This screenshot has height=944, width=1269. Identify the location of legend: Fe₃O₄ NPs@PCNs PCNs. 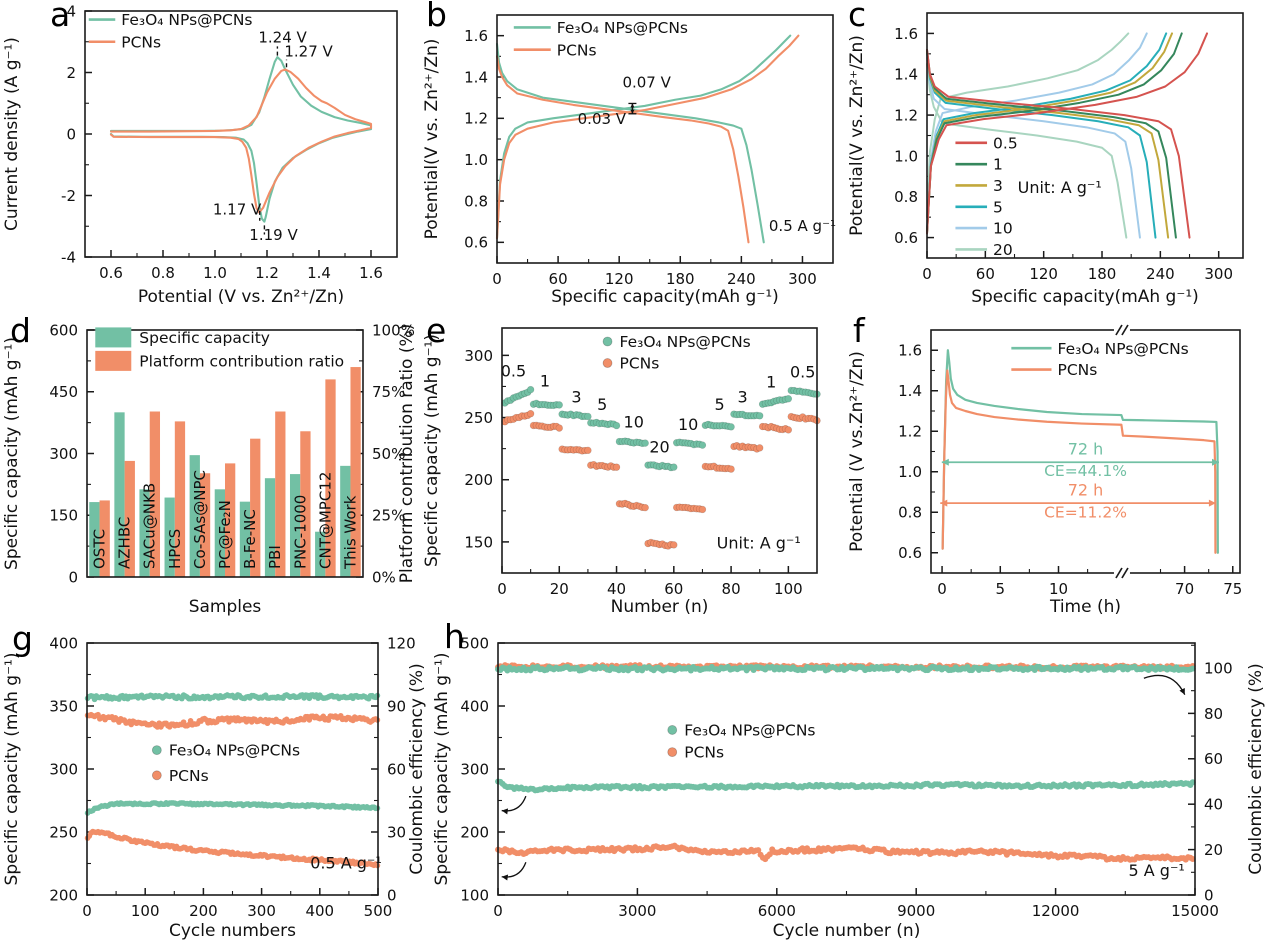
(170, 31).